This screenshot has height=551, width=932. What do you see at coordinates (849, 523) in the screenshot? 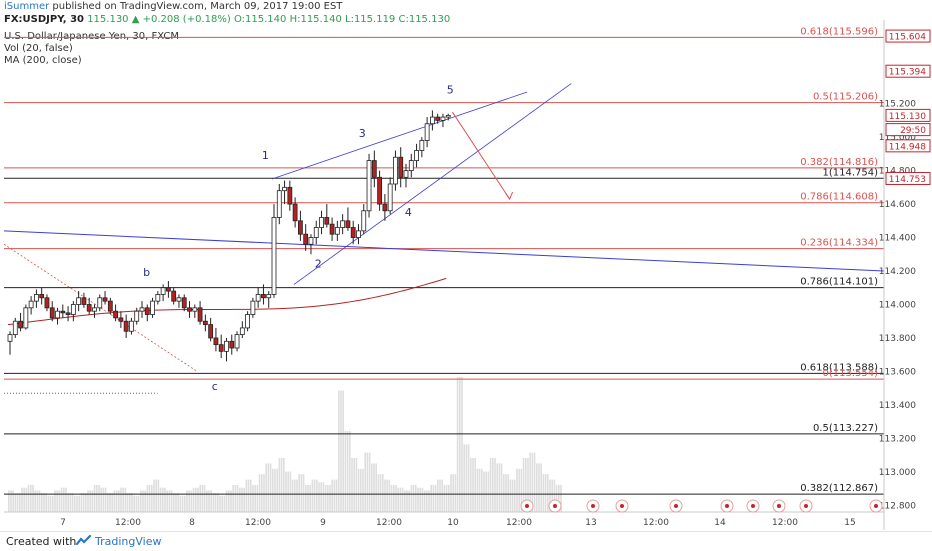
I see `x-tick-label: 15` at bounding box center [849, 523].